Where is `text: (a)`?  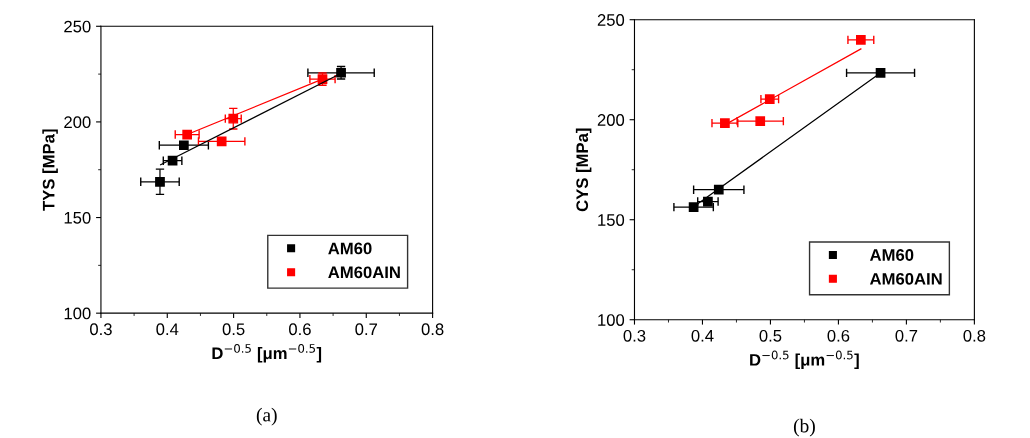
text: (a) is located at coordinates (266, 416).